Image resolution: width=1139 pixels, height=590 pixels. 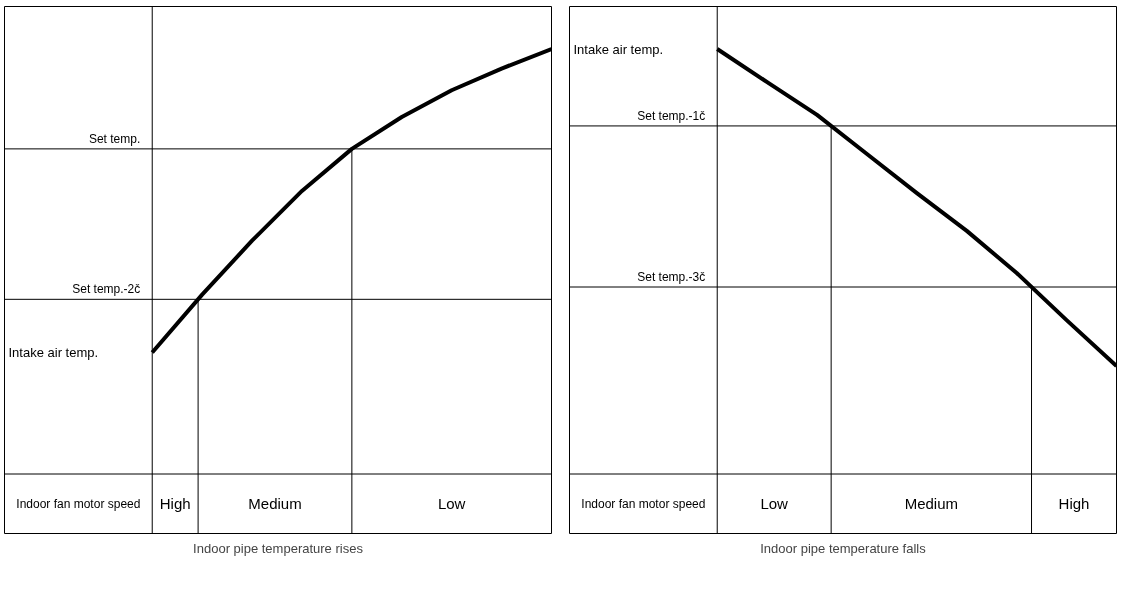 What do you see at coordinates (114, 138) in the screenshot?
I see `ref-line-label: Set temp.` at bounding box center [114, 138].